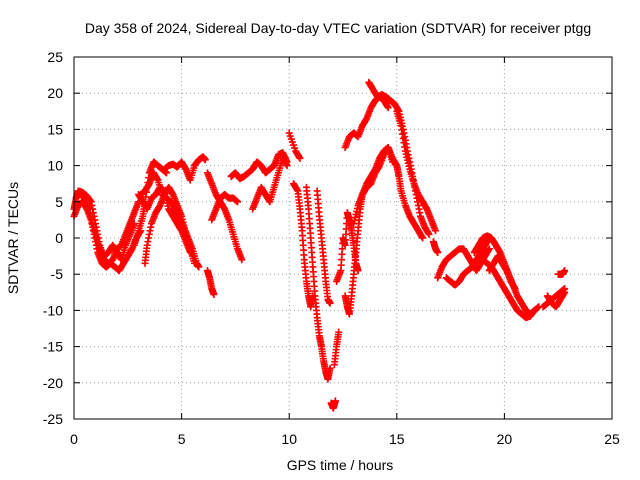  I want to click on x-tick-label: 25, so click(612, 439).